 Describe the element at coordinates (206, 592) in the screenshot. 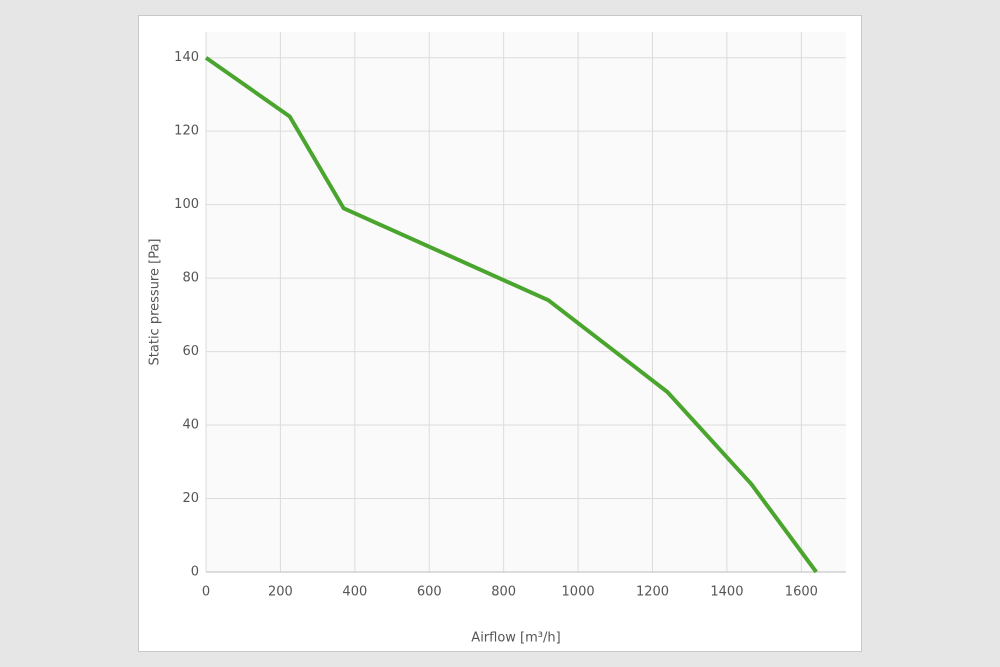

I see `x-tick-label: 0` at that location.